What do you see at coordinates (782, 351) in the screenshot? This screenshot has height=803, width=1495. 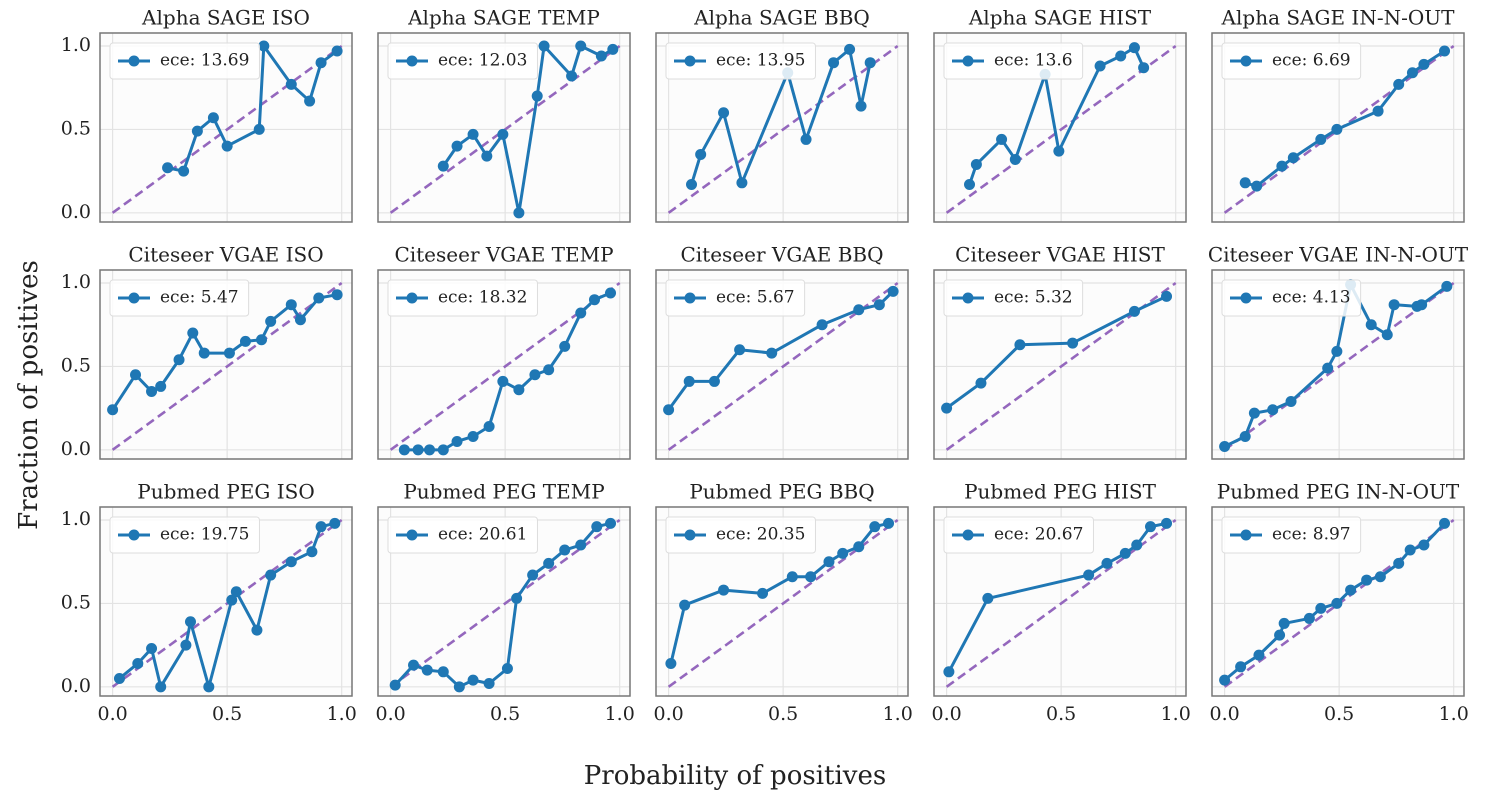 I see `subplot: Citeseer VGAE BBQ ece: 5.67` at bounding box center [782, 351].